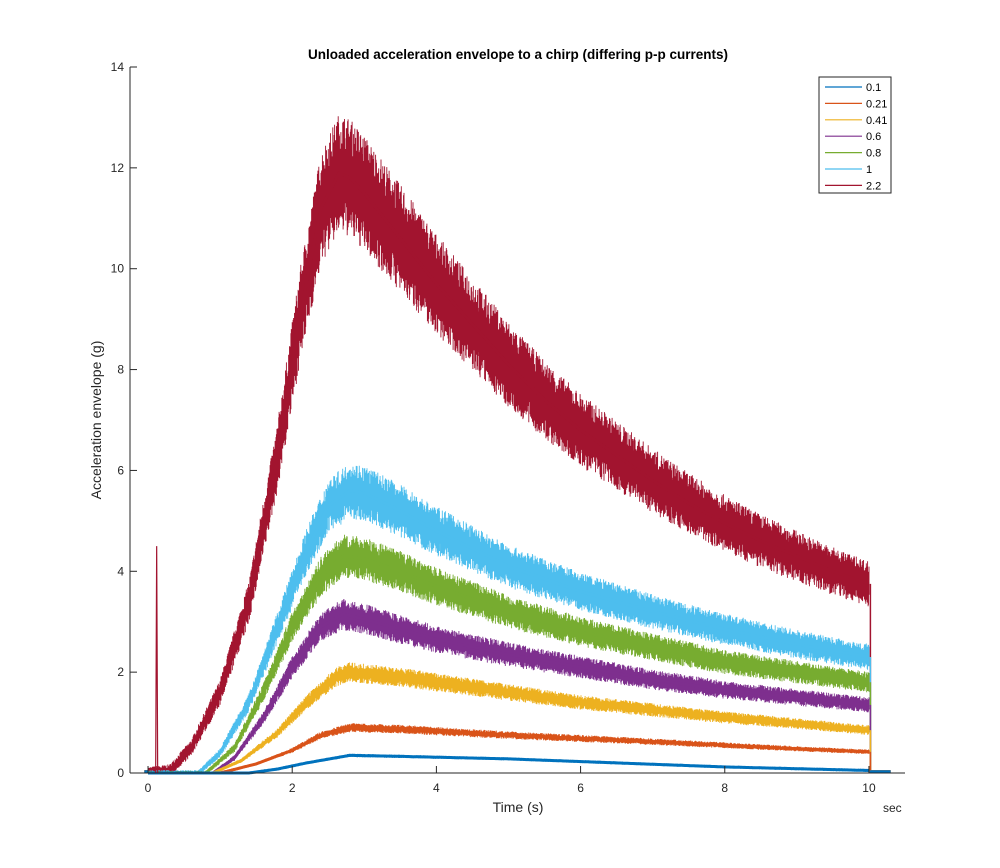 Image resolution: width=1000 pixels, height=868 pixels. I want to click on series-line-0.1, so click(509, 764).